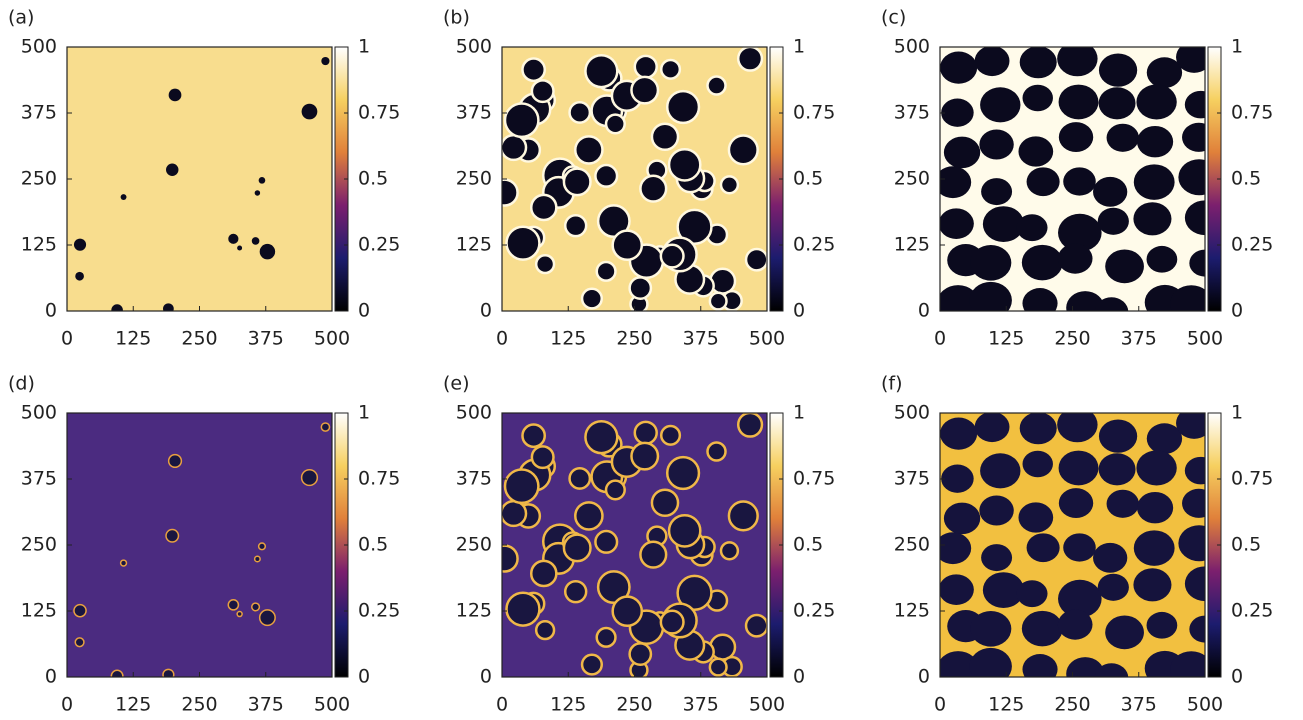 Image resolution: width=1303 pixels, height=720 pixels. I want to click on colorbar-tick-label: 0.75, so click(379, 113).